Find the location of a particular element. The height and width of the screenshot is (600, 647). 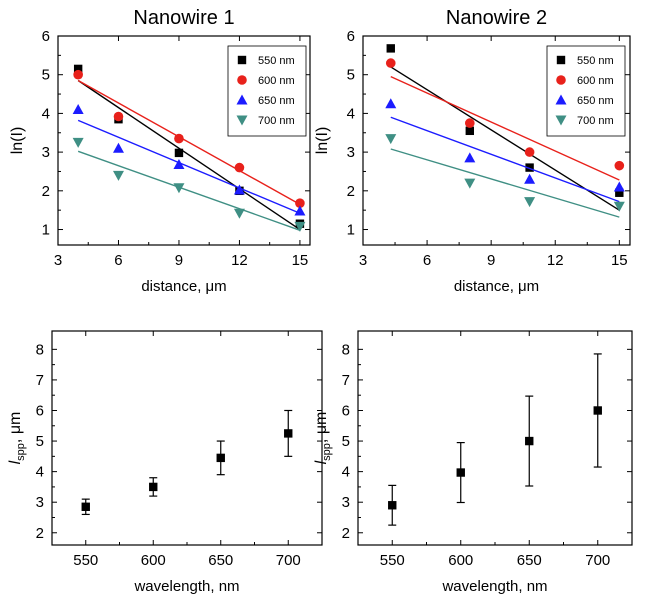

legend-label: 550 nm is located at coordinates (276, 61).